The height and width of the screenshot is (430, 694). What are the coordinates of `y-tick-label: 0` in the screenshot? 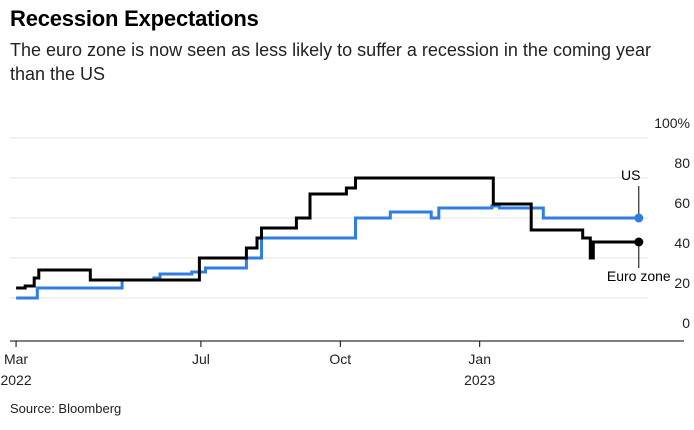 It's located at (686, 323).